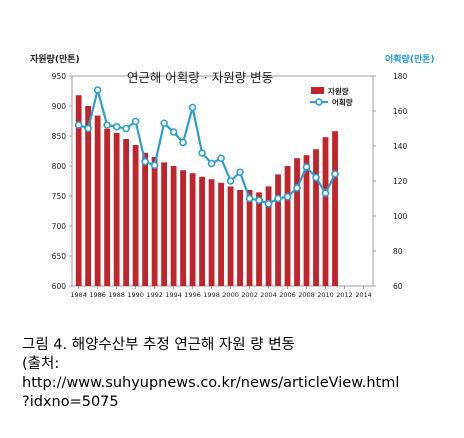 The image size is (464, 438). I want to click on catch-point-1987, so click(107, 125).